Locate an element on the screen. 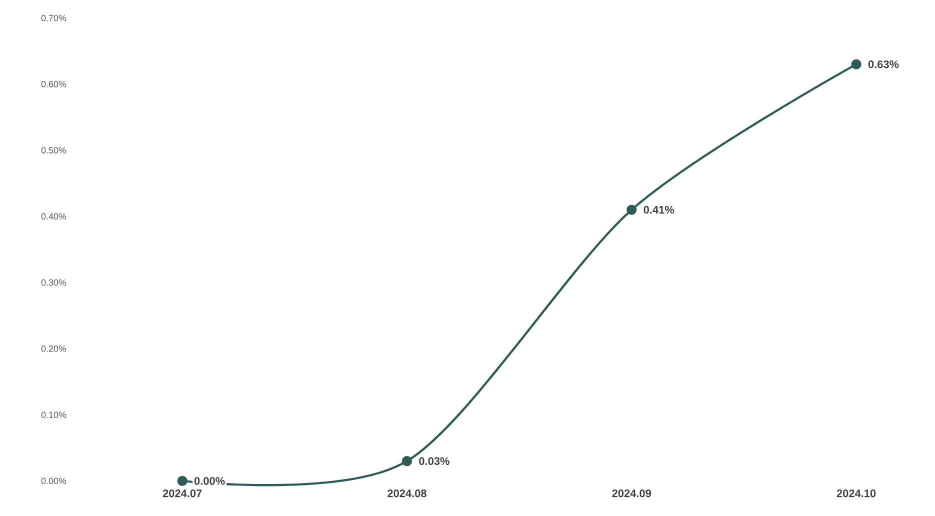  x-tick-label: 2024.08 is located at coordinates (407, 494).